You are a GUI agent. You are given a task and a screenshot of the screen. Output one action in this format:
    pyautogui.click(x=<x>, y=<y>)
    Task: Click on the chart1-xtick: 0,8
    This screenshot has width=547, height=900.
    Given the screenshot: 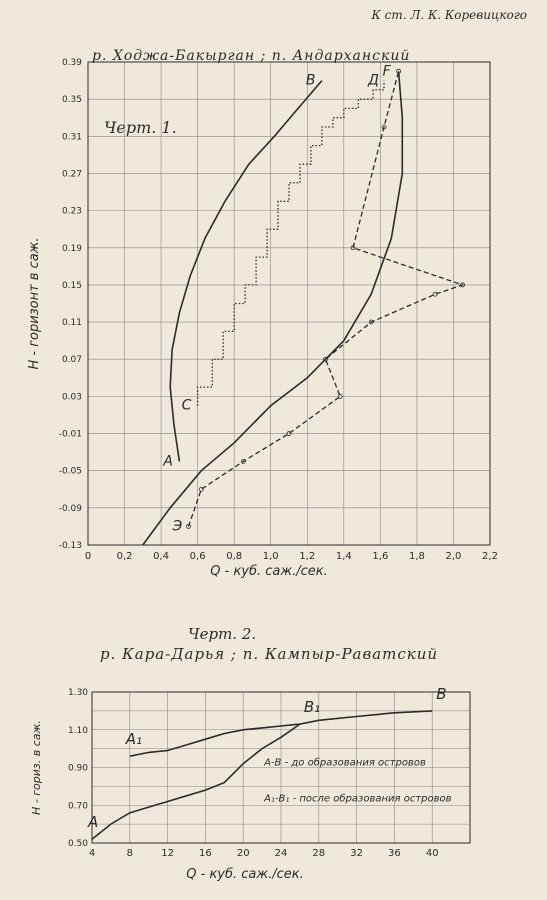 What is the action you would take?
    pyautogui.click(x=234, y=556)
    